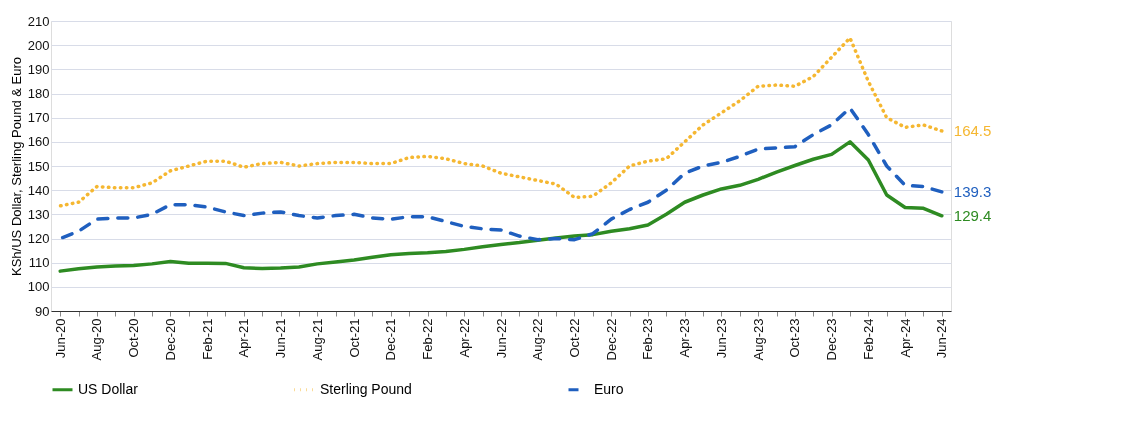  What do you see at coordinates (366, 388) in the screenshot?
I see `legend-label: Sterling Pound` at bounding box center [366, 388].